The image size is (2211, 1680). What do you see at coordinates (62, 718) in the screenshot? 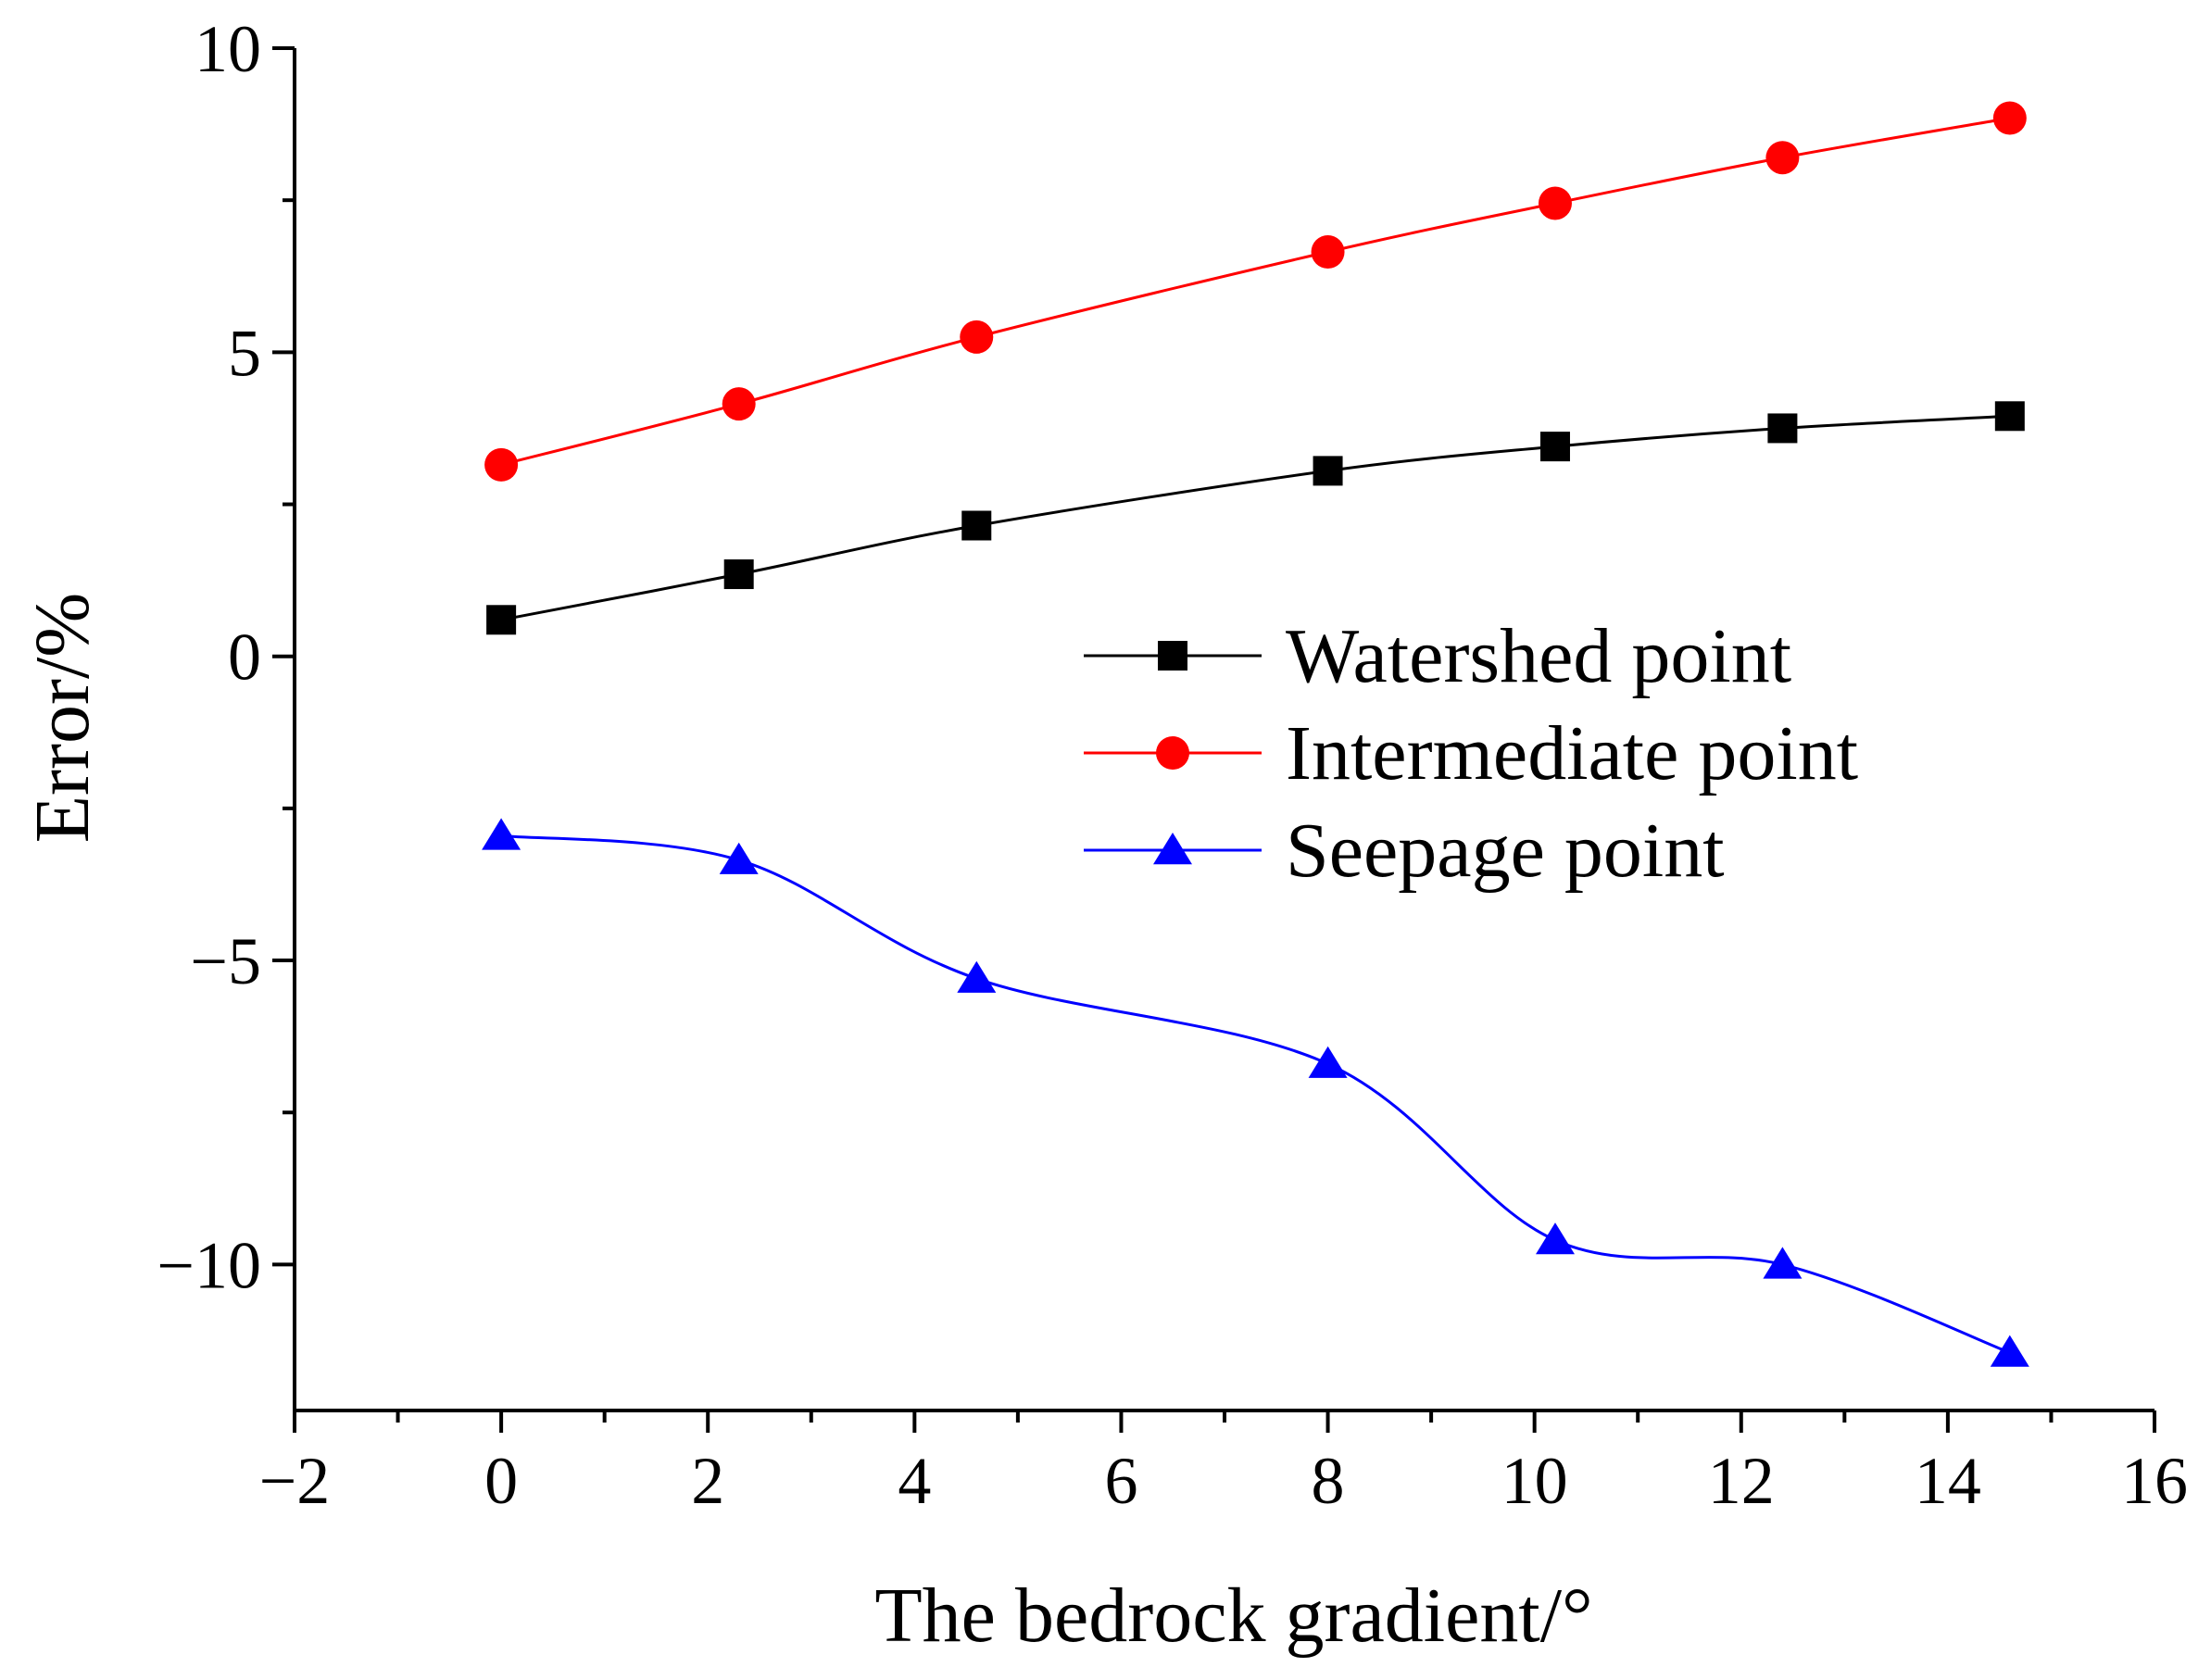
I see `y-axis-title: Error/%` at bounding box center [62, 718].